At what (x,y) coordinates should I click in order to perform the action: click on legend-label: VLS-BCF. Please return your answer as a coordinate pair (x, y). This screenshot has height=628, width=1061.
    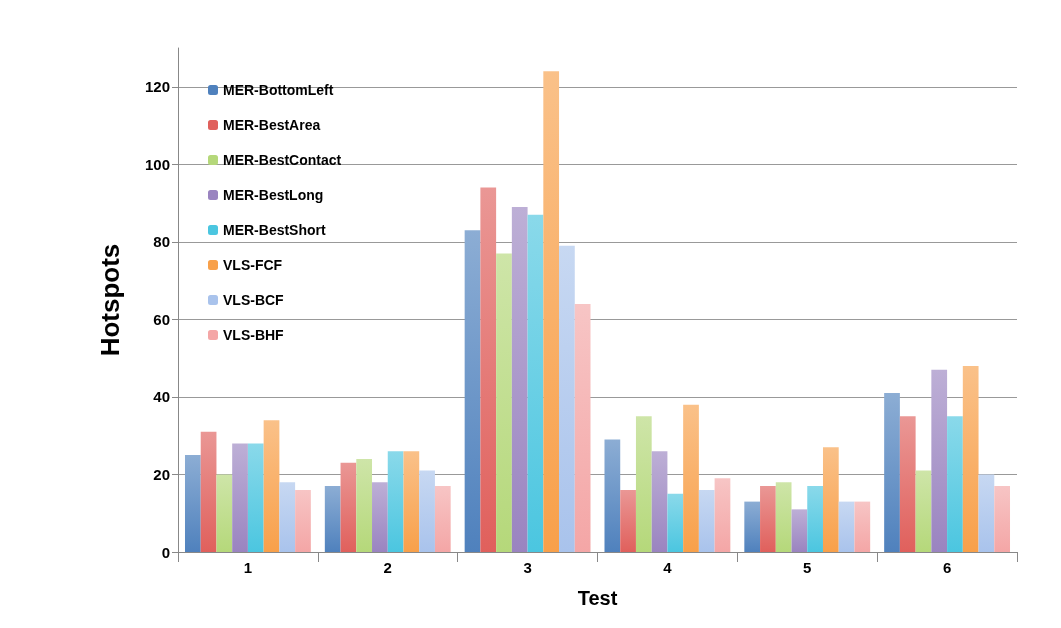
    Looking at the image, I should click on (254, 300).